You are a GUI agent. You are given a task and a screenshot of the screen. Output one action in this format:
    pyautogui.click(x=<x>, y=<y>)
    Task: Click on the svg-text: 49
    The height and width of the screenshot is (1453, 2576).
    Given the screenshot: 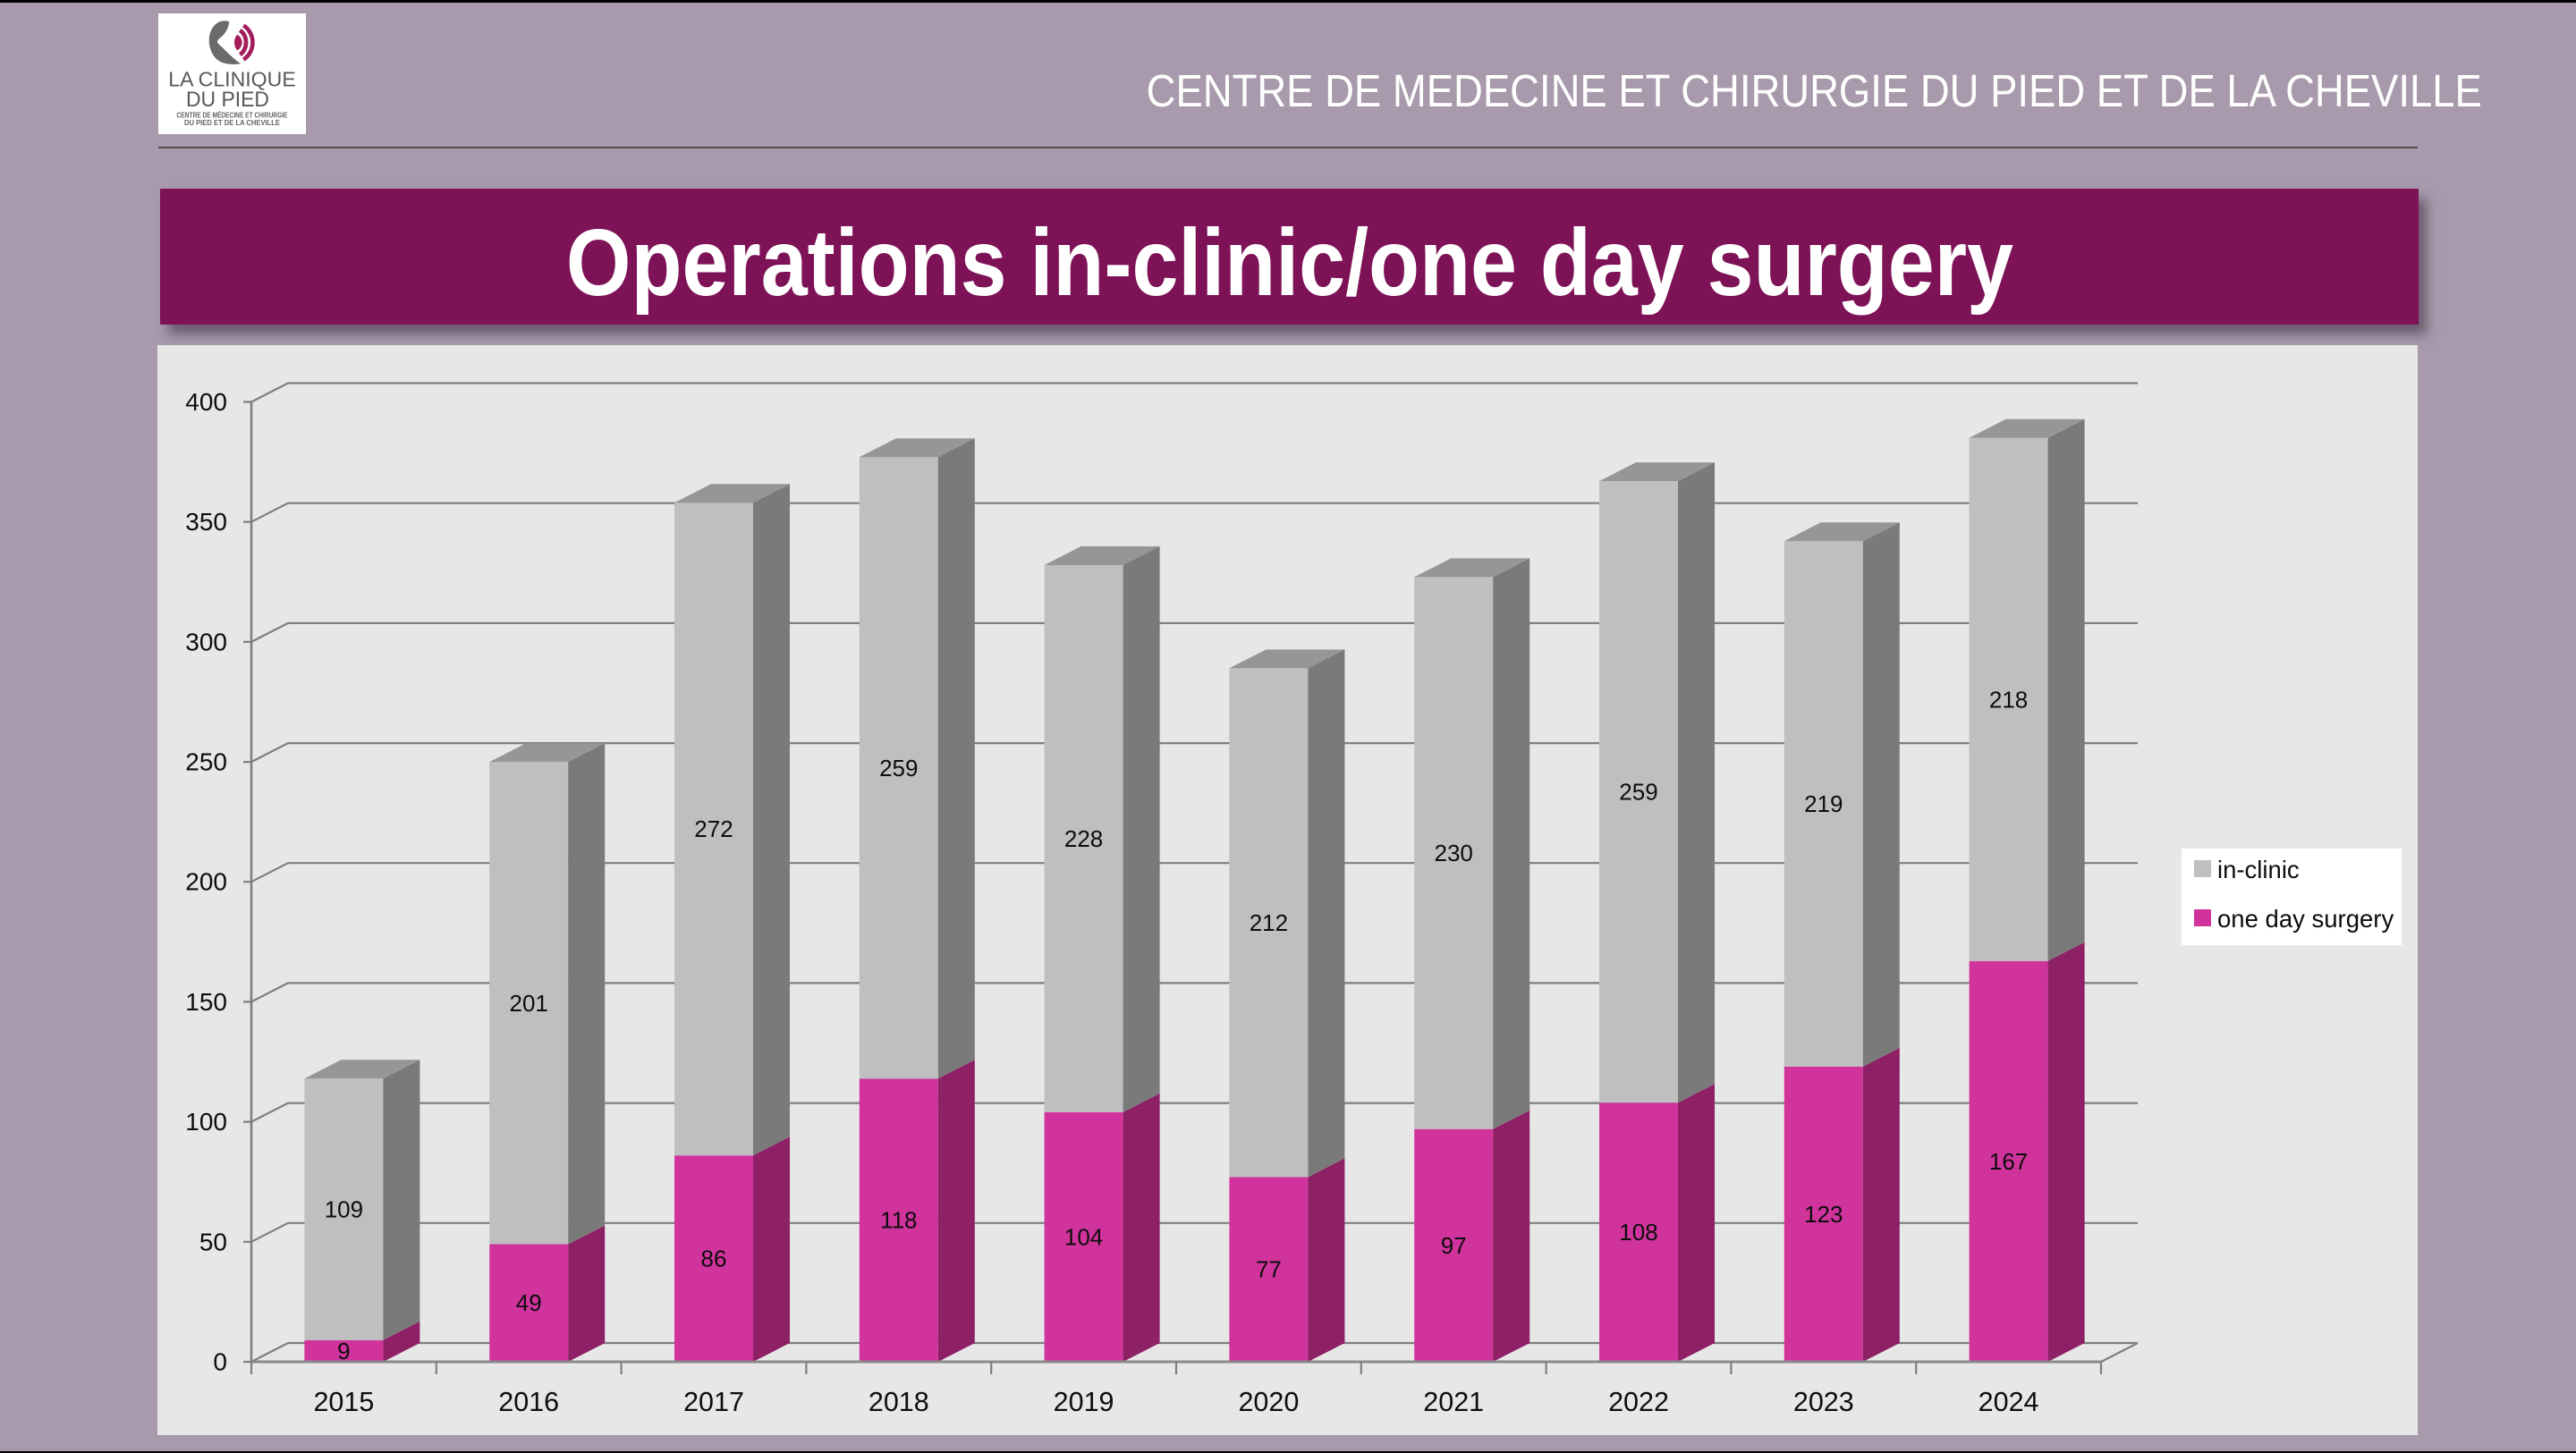 What is the action you would take?
    pyautogui.click(x=529, y=1302)
    